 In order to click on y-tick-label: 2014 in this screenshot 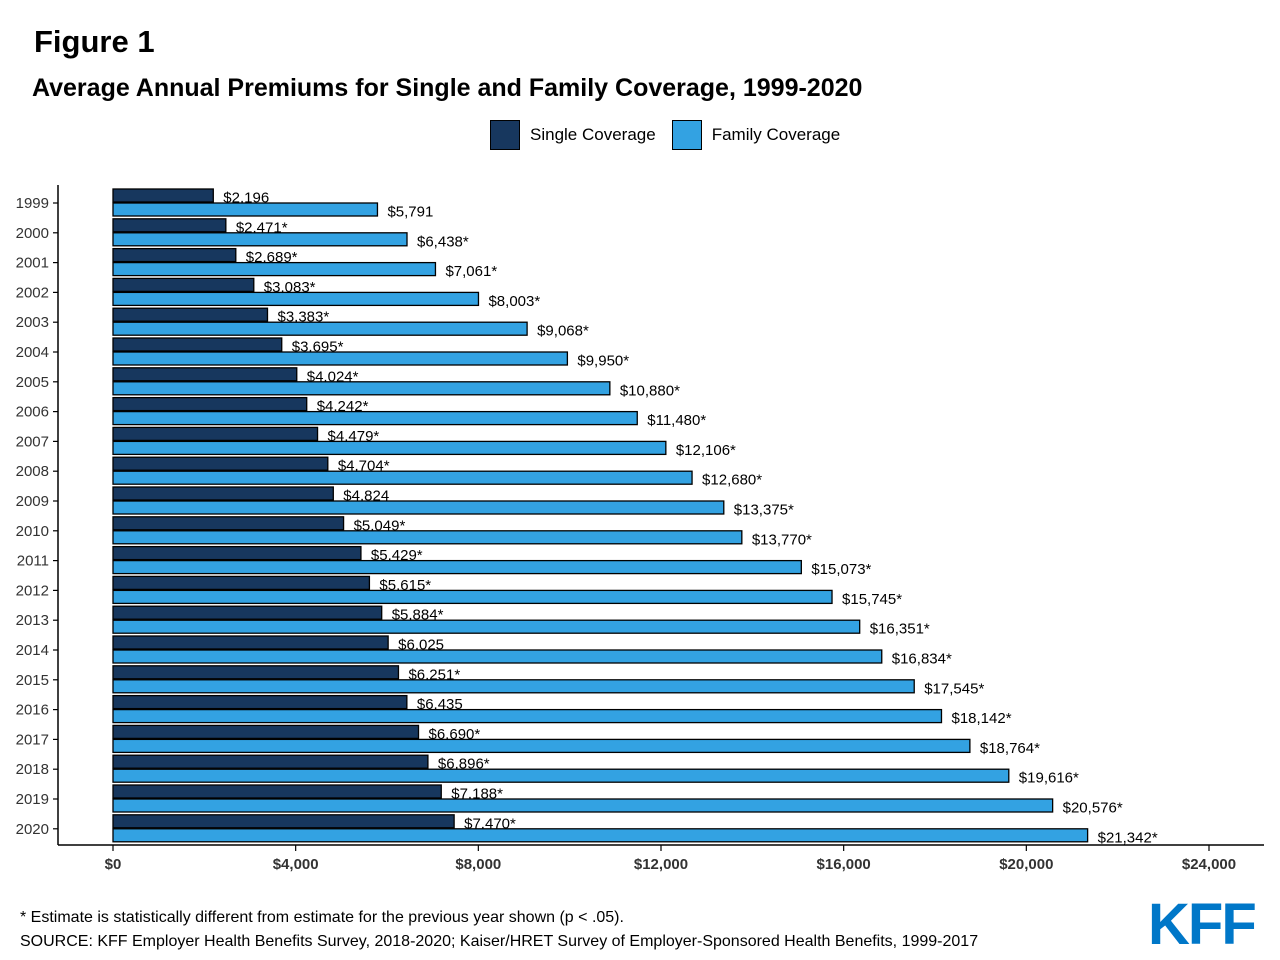, I will do `click(32, 650)`.